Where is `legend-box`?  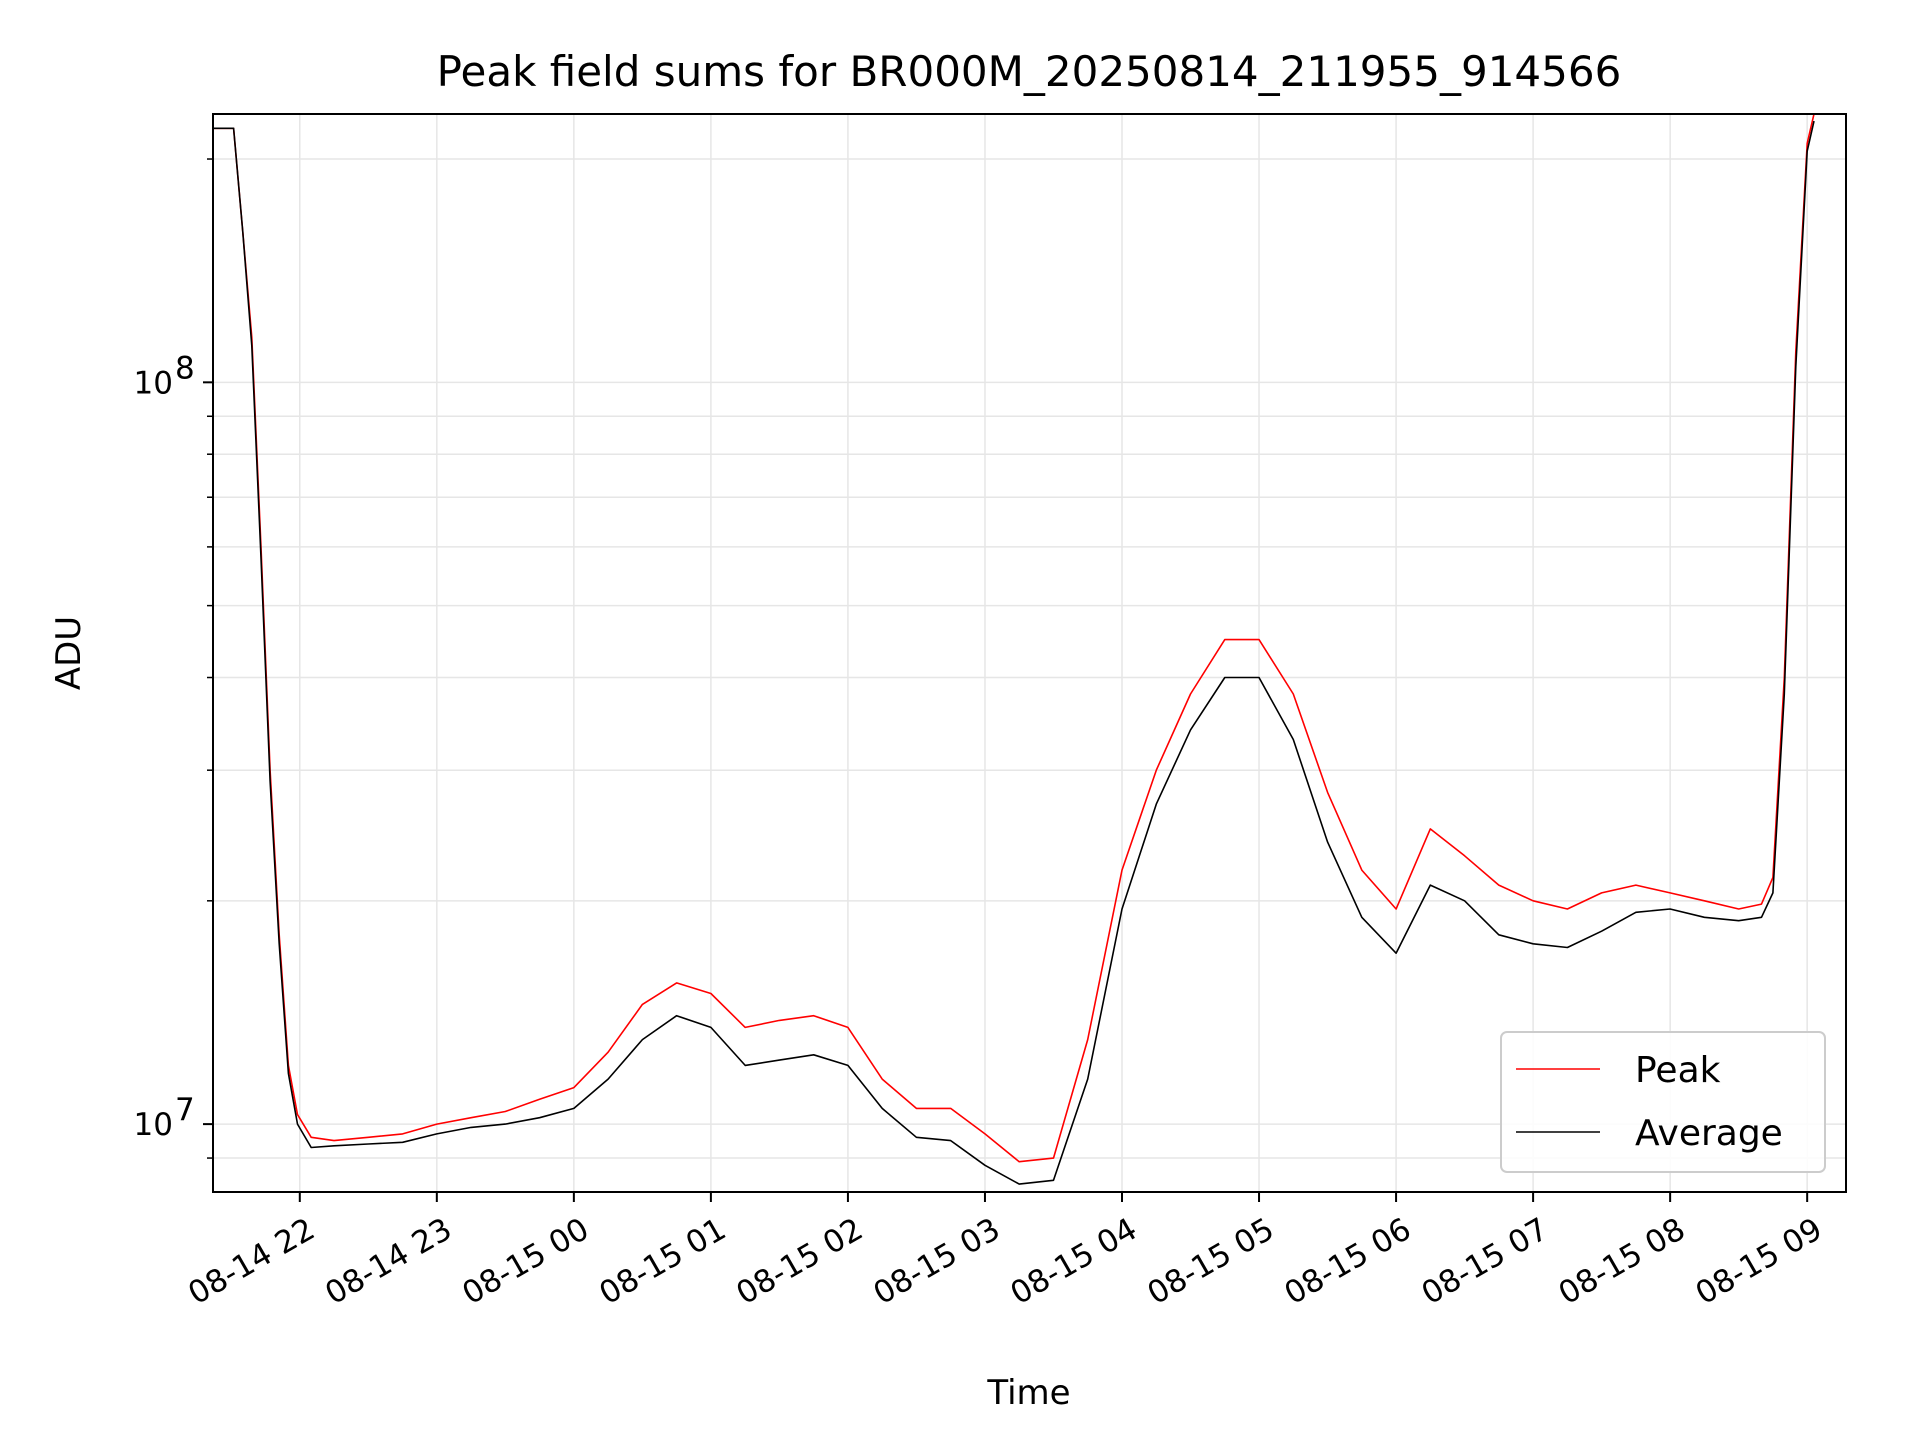
legend-box is located at coordinates (1663, 1102).